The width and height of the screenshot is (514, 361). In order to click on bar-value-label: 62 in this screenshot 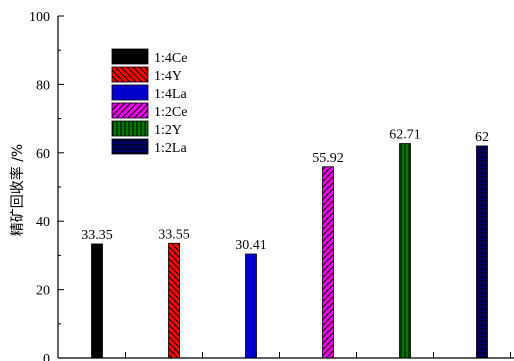, I will do `click(482, 137)`.